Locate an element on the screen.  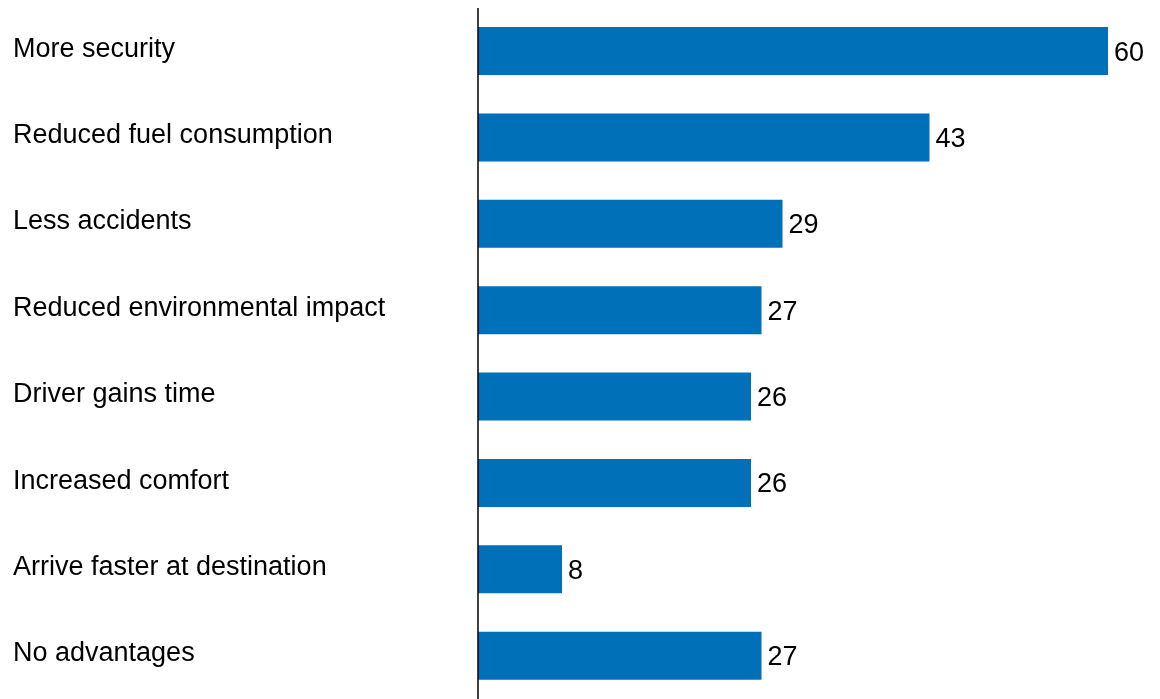
y-tick-label: Arrive faster at destination is located at coordinates (170, 565).